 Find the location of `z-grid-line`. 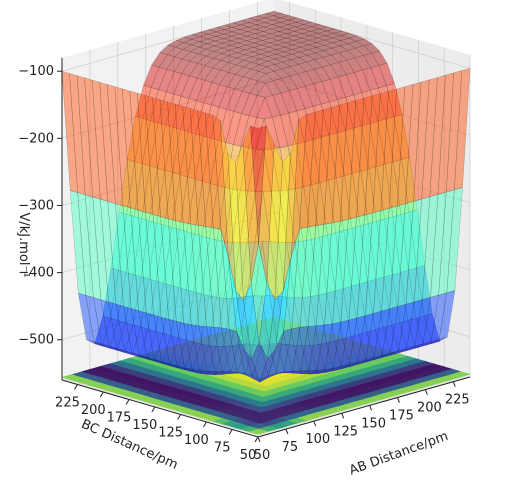

z-grid-line is located at coordinates (266, 242).